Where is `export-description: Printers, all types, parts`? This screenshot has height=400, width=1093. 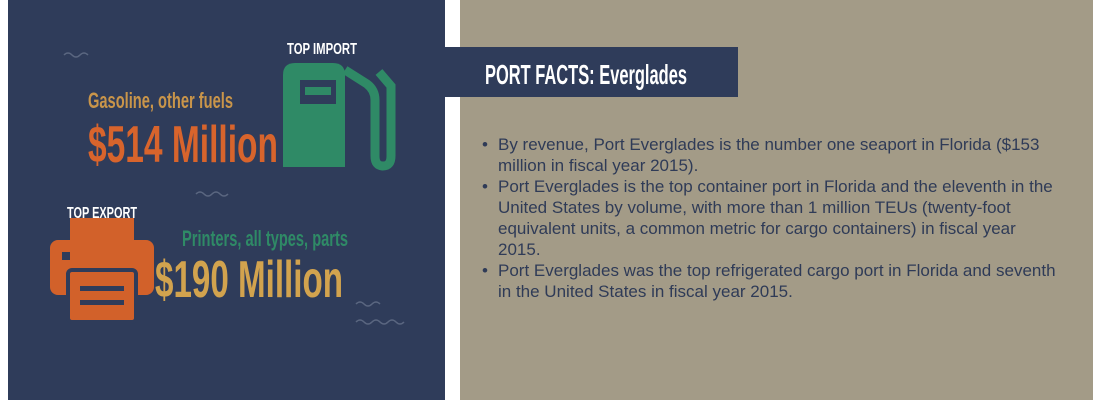
export-description: Printers, all types, parts is located at coordinates (265, 238).